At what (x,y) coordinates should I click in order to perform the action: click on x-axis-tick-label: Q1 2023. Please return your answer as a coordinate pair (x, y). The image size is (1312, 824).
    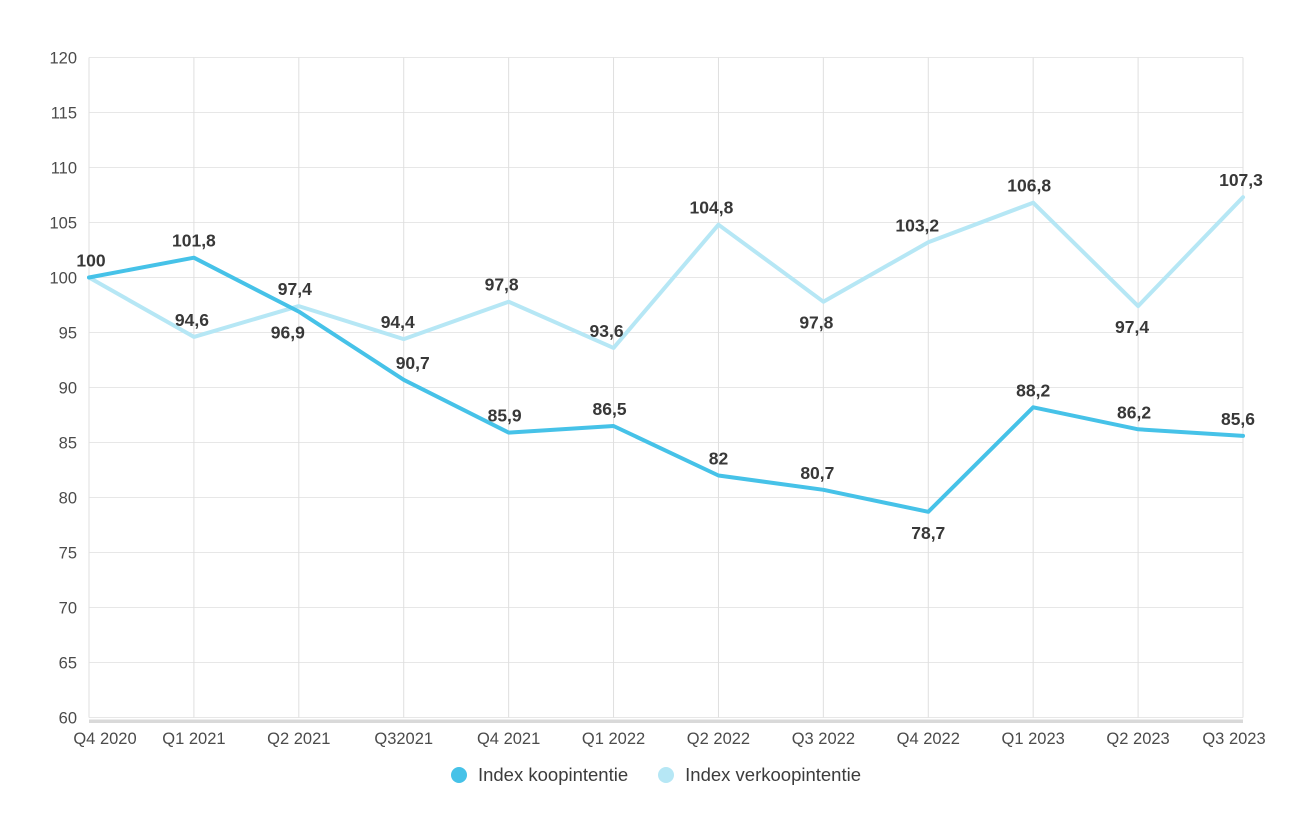
    Looking at the image, I should click on (1033, 739).